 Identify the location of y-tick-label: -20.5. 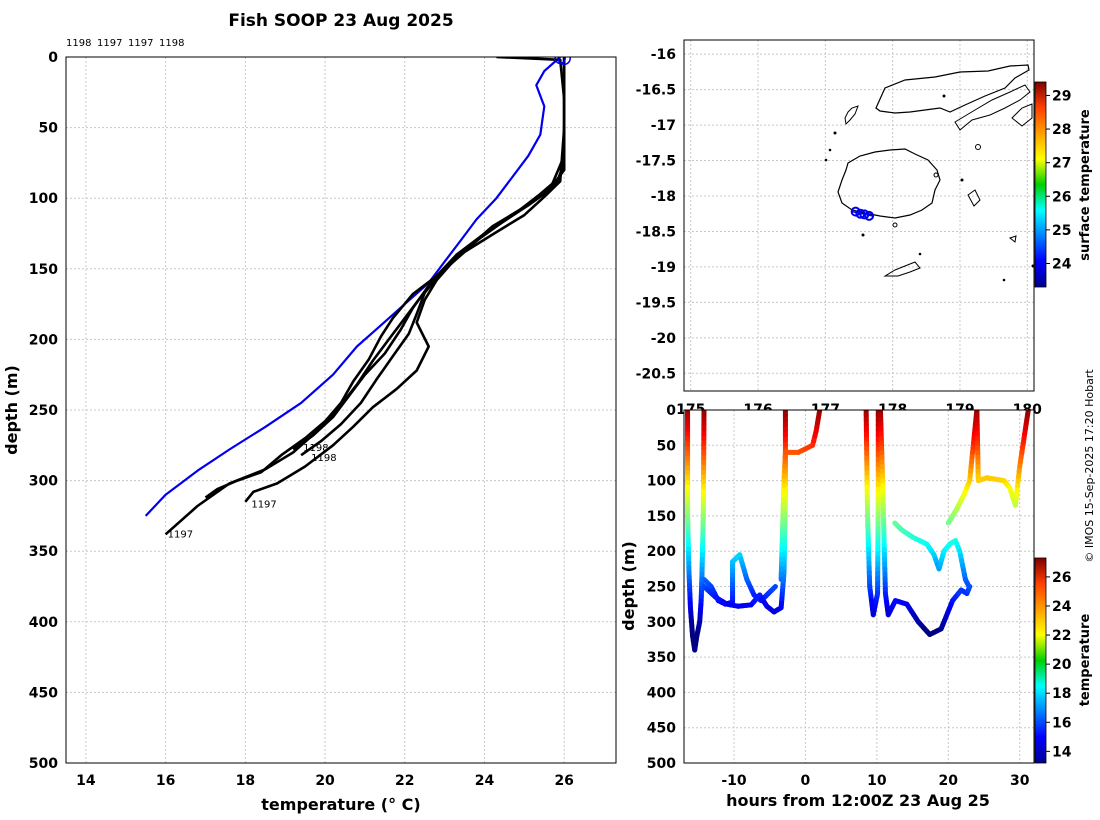
(656, 374).